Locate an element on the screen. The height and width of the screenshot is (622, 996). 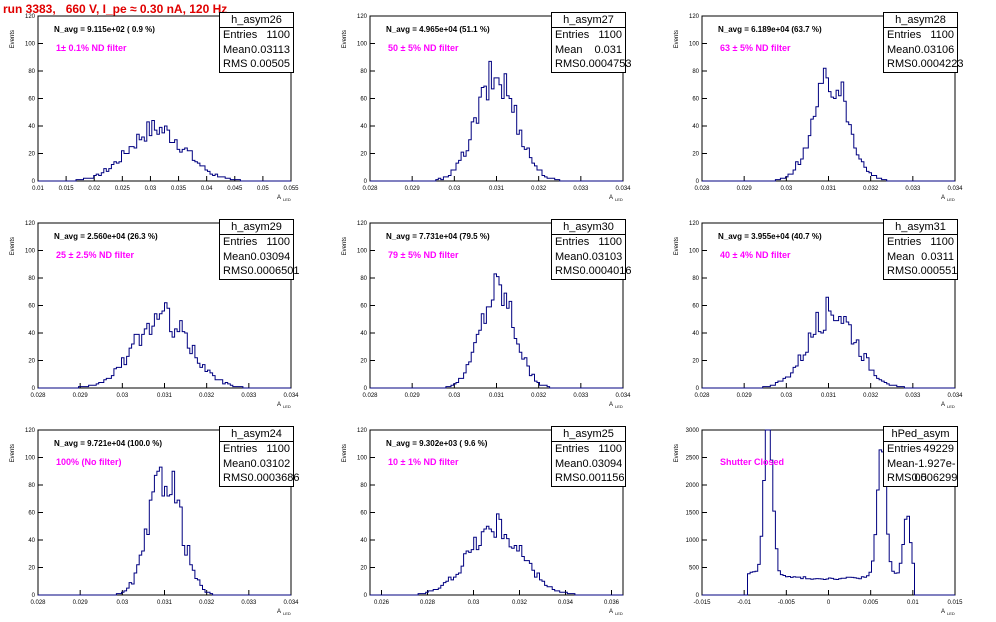
filter-label: 50 ± 5% ND filter is located at coordinates (423, 48).